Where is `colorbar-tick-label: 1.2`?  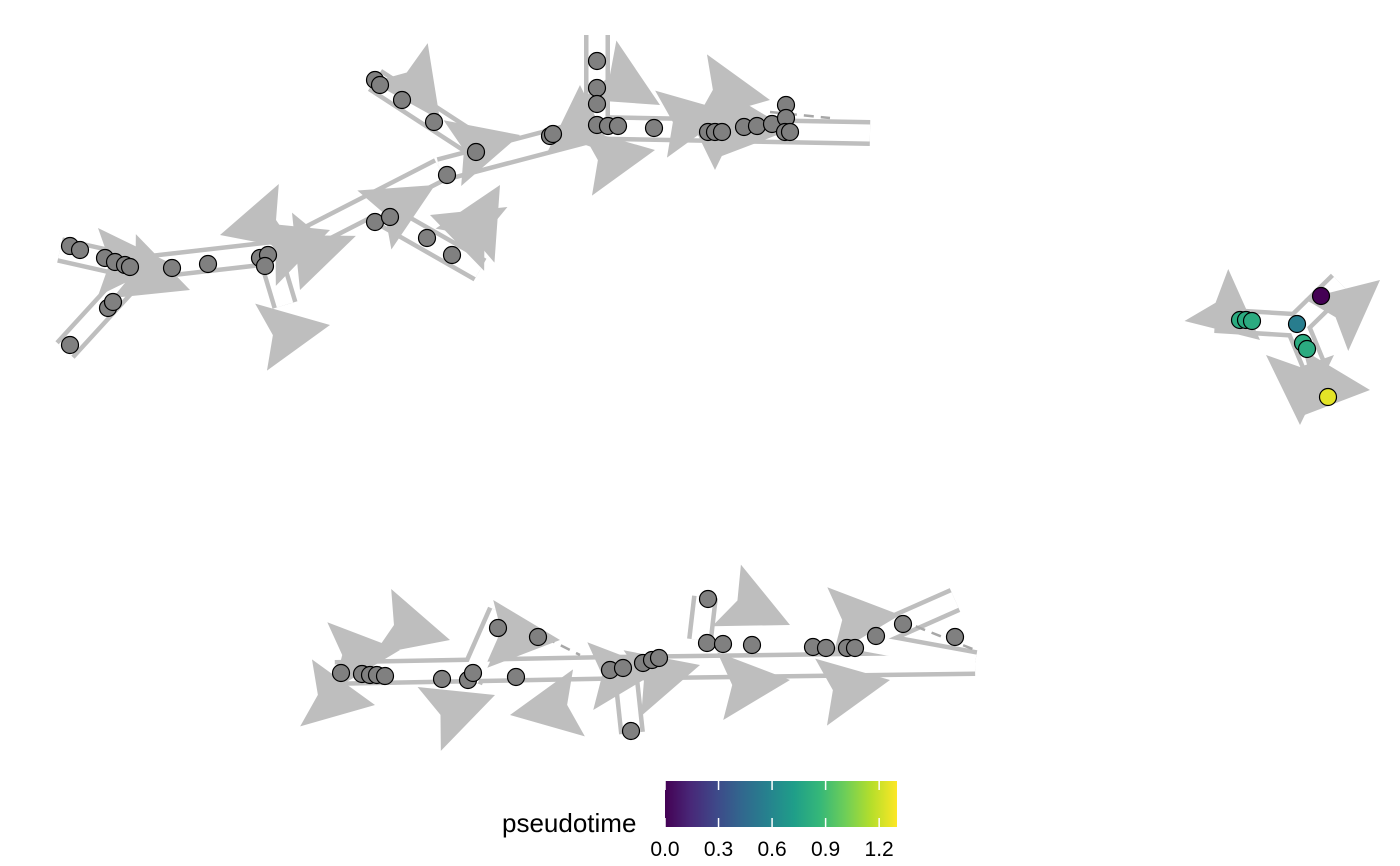 colorbar-tick-label: 1.2 is located at coordinates (879, 849).